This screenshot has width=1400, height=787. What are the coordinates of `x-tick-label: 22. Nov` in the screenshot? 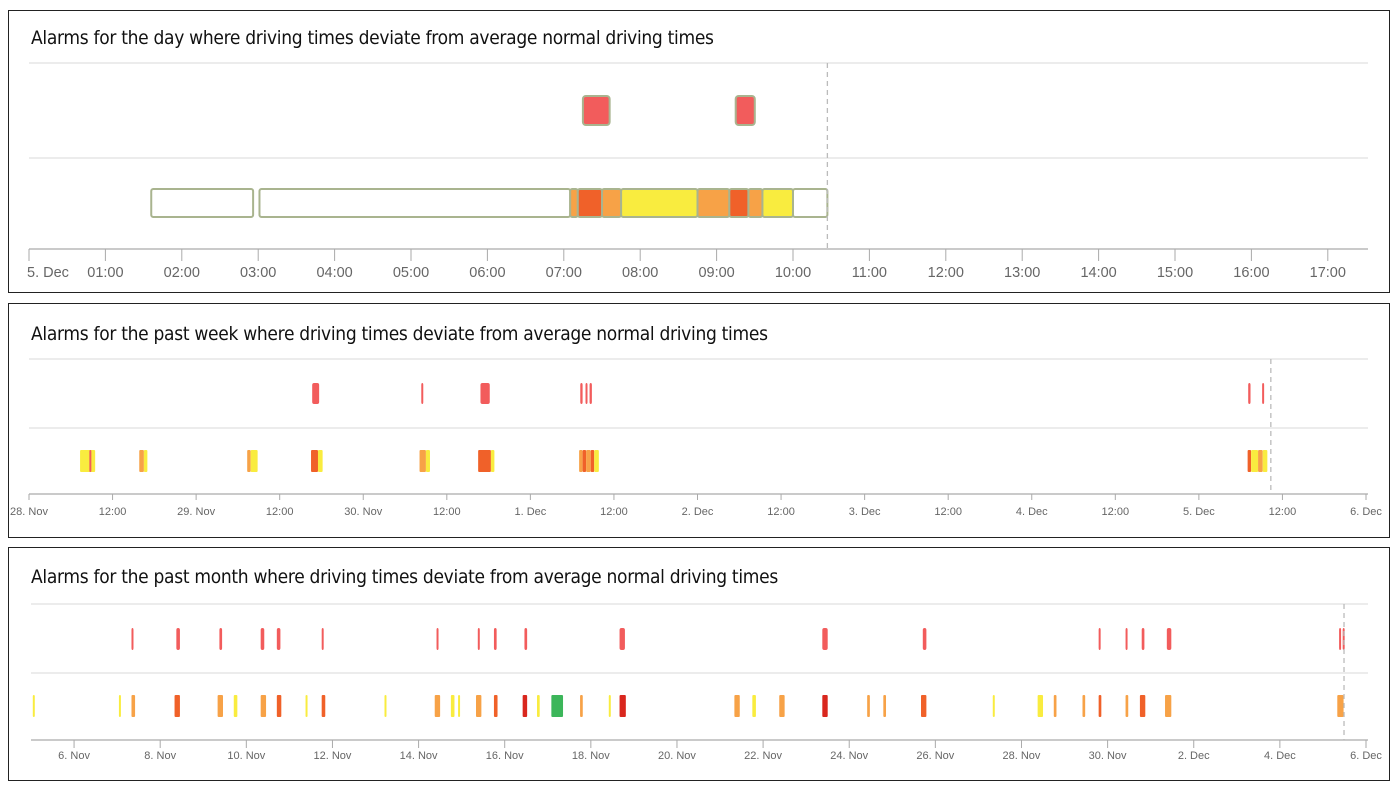 It's located at (763, 756).